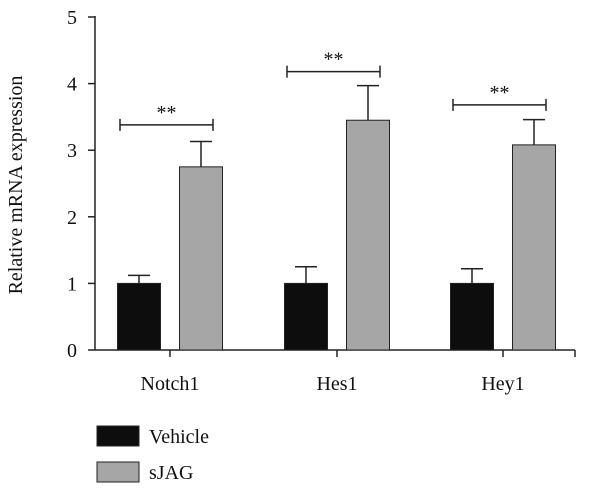 The image size is (600, 491). I want to click on legend: Vehicle sJAG, so click(152, 454).